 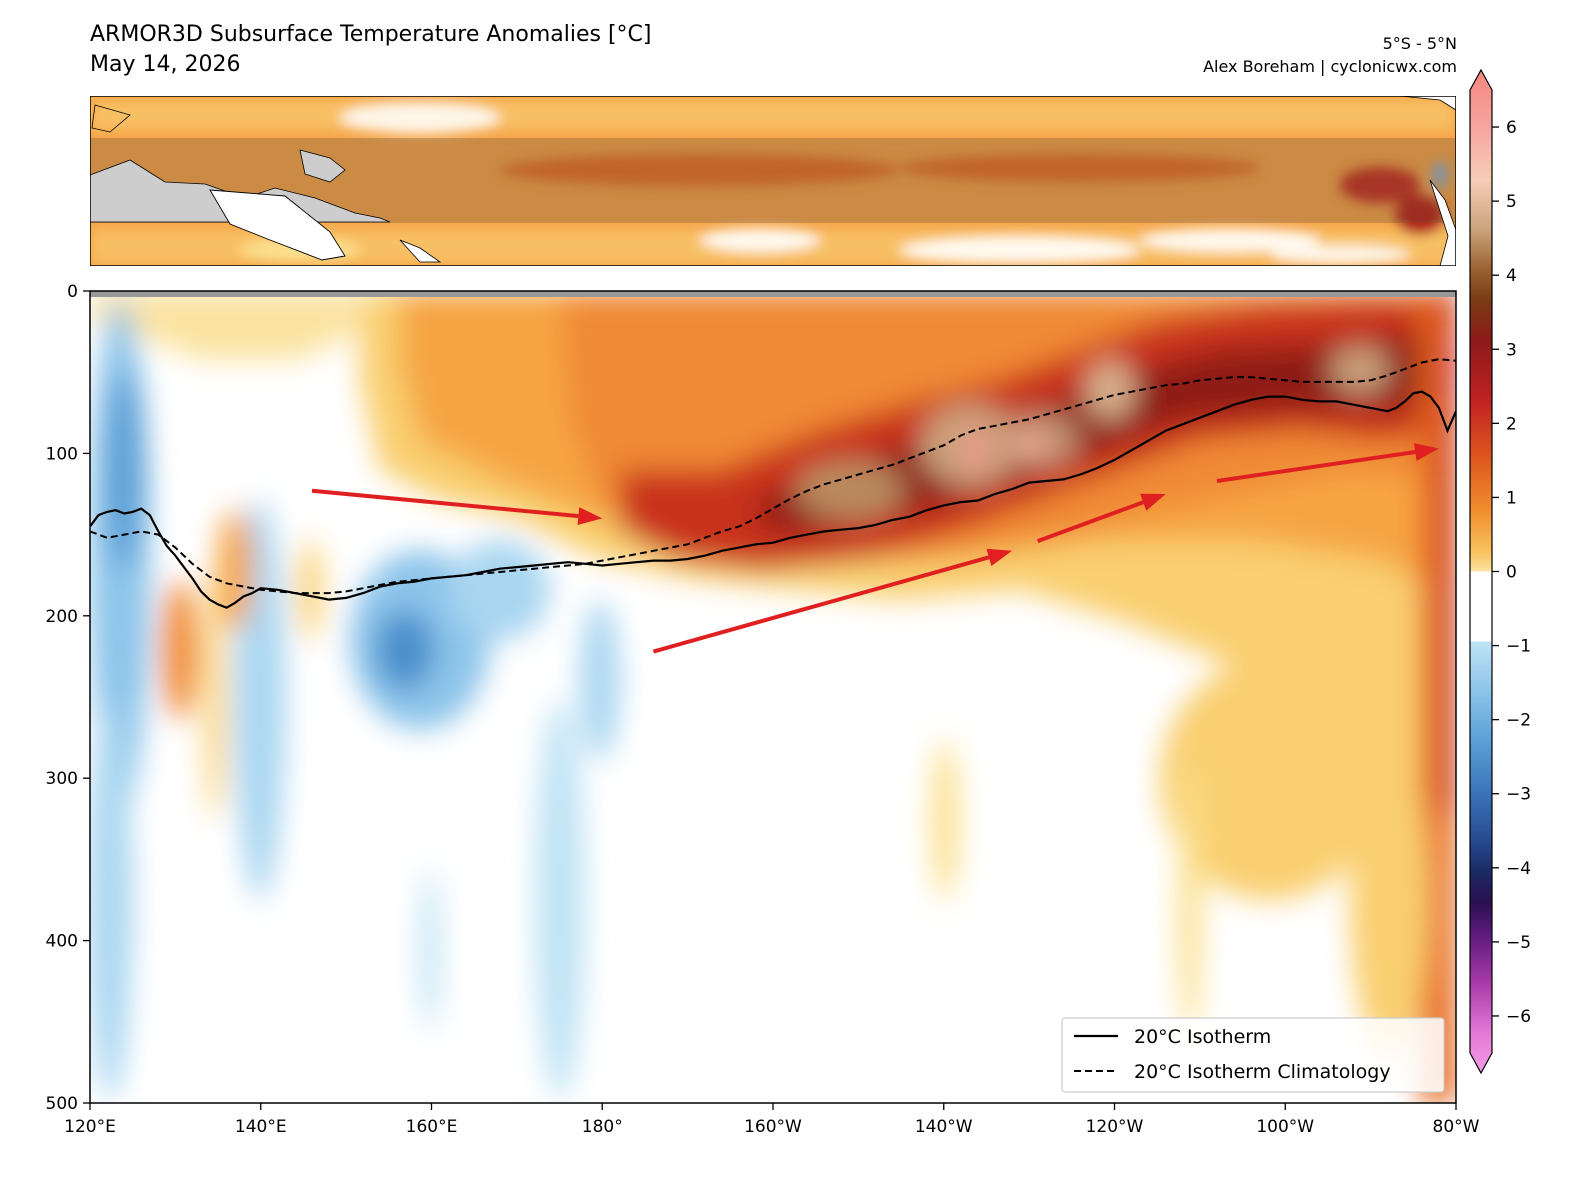 What do you see at coordinates (1316, 466) in the screenshot?
I see `arrow-4-shaft` at bounding box center [1316, 466].